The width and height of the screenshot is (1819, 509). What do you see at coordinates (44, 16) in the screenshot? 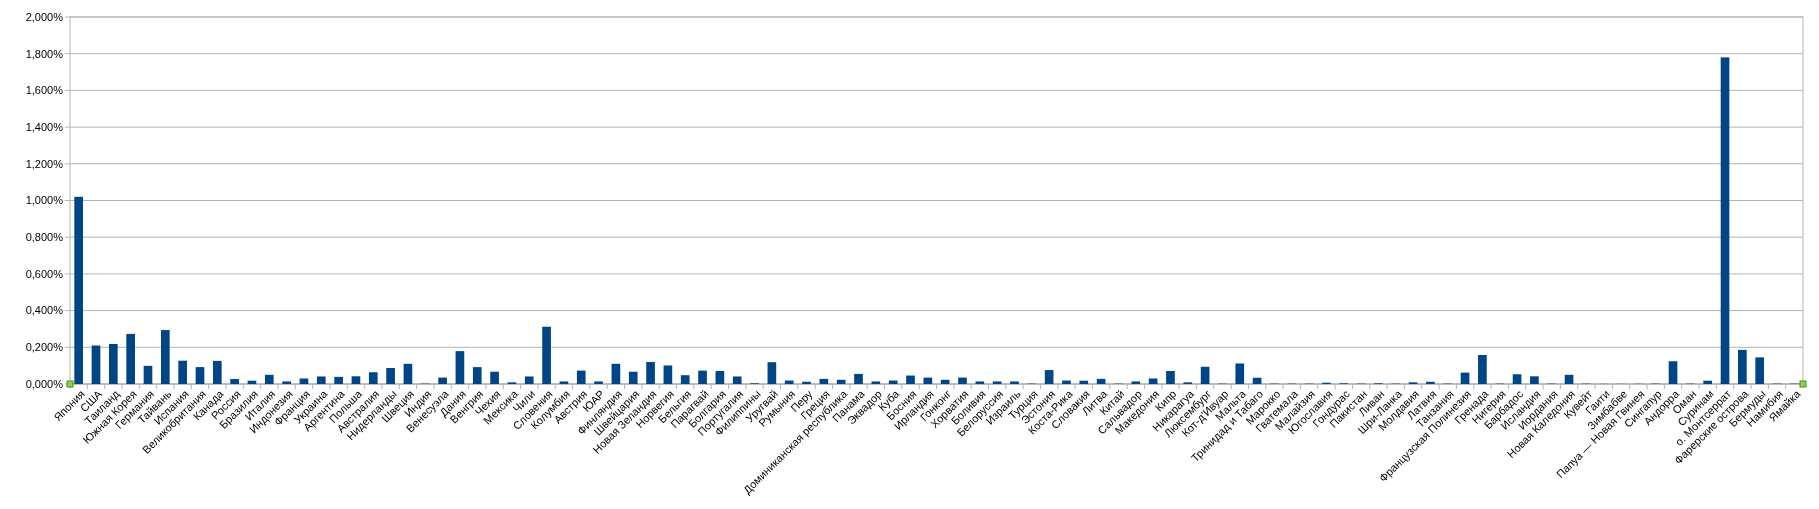
I see `y-tick-label: 2,000%` at bounding box center [44, 16].